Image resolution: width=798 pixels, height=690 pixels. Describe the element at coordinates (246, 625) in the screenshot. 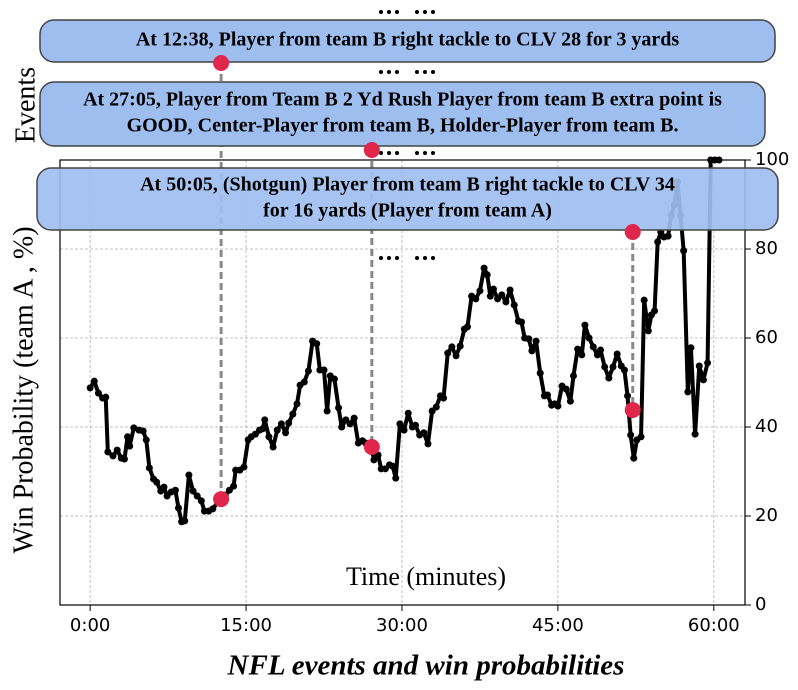

I see `x-tick-label: 15:00` at that location.